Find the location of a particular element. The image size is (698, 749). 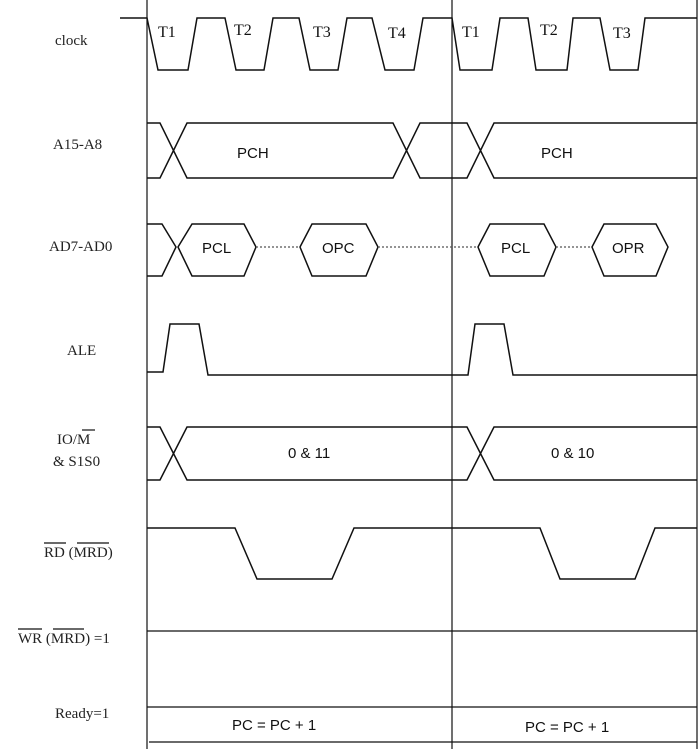

a15-a8-label: A15-A8 is located at coordinates (77, 145).